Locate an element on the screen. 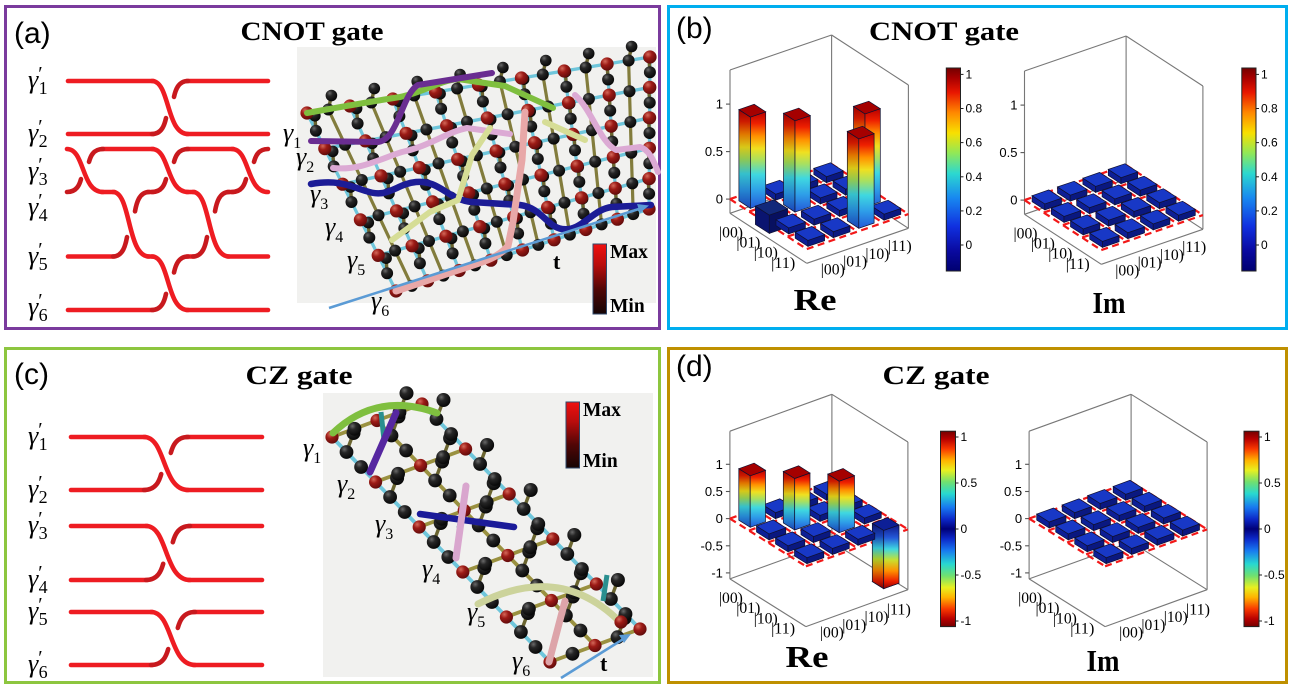  svg-text: (c) is located at coordinates (31, 374).